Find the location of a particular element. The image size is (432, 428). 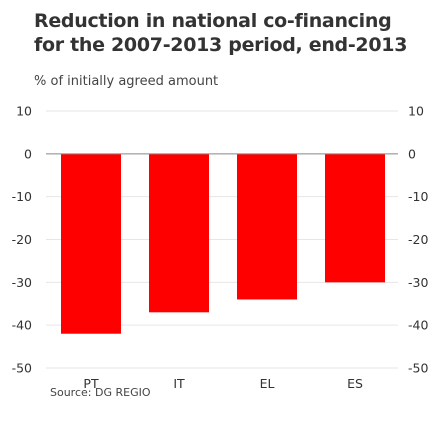

y-tick-label-left: -30 is located at coordinates (22, 282).